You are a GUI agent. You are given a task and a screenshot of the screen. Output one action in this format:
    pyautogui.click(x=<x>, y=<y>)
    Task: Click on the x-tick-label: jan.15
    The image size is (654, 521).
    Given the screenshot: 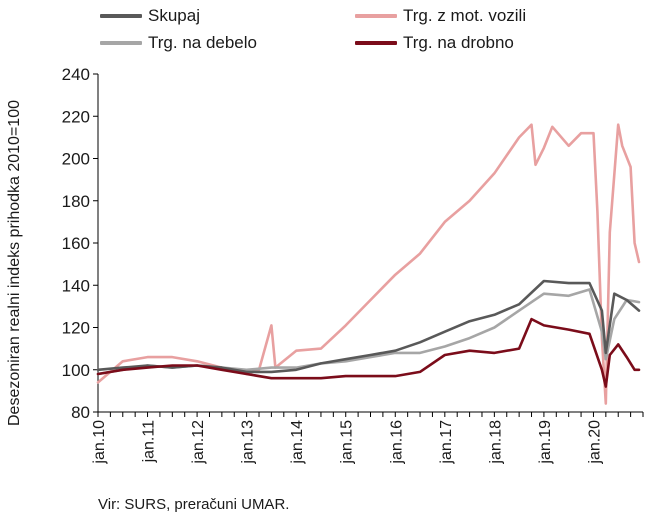 What is the action you would take?
    pyautogui.click(x=347, y=442)
    